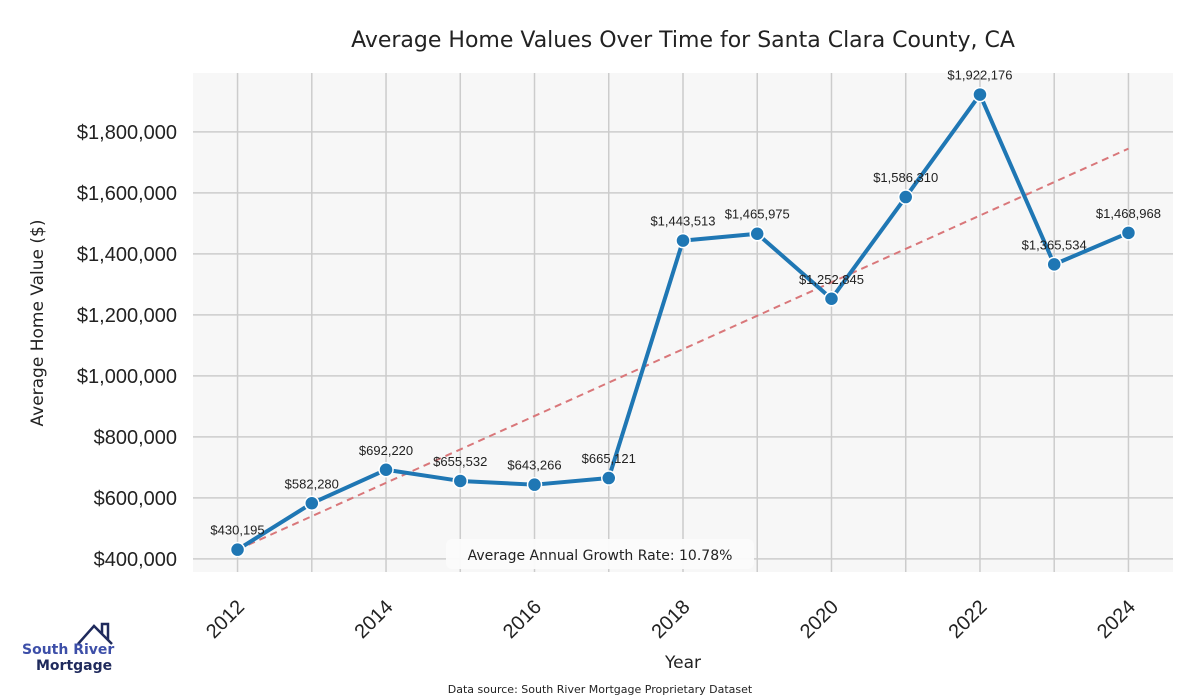 The height and width of the screenshot is (700, 1200). What do you see at coordinates (95, 633) in the screenshot?
I see `house-roof-icon` at bounding box center [95, 633].